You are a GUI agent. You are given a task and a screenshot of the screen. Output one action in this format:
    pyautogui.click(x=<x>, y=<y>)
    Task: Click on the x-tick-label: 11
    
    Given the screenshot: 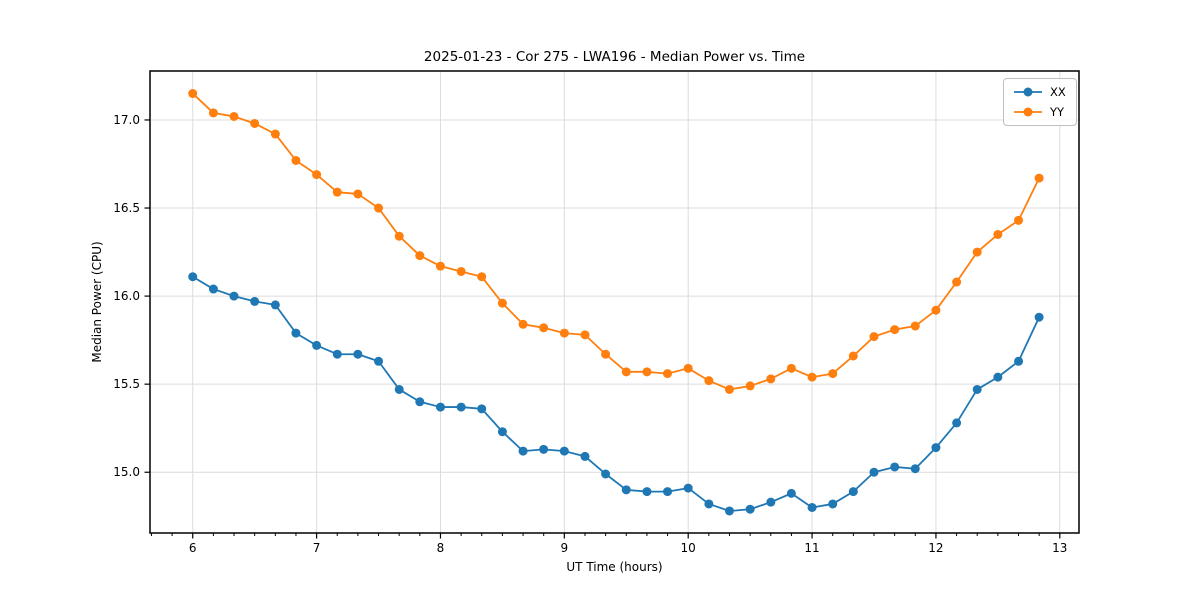 What is the action you would take?
    pyautogui.click(x=811, y=548)
    